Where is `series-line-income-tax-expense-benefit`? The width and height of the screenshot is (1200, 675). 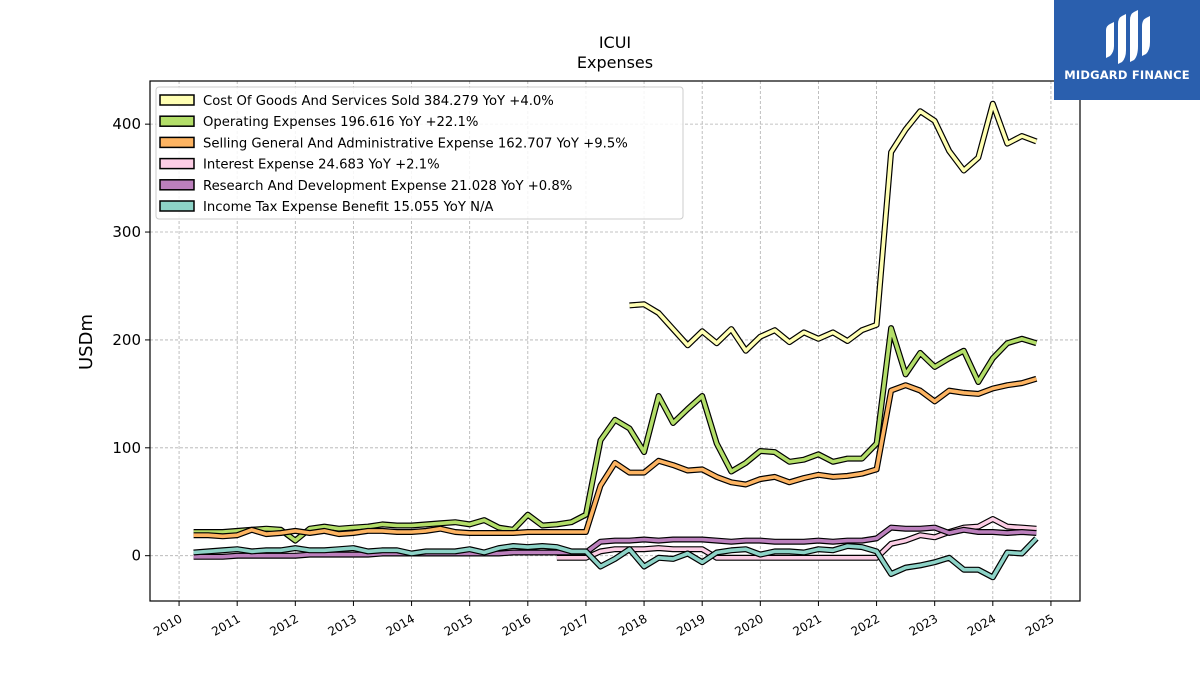 series-line-income-tax-expense-benefit is located at coordinates (615, 558).